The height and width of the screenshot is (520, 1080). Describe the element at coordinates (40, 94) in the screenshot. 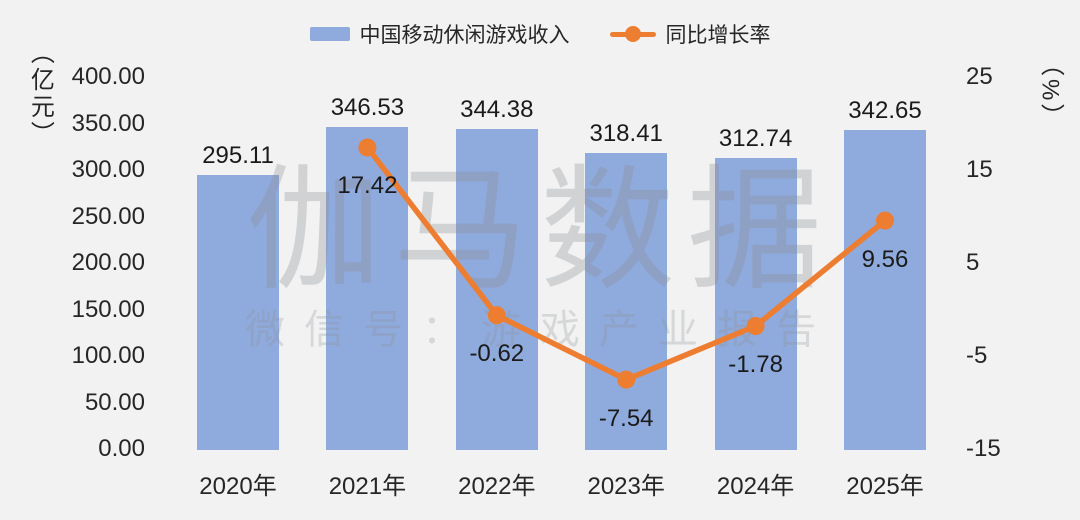

I see `left-axis-title: （亿元）` at that location.